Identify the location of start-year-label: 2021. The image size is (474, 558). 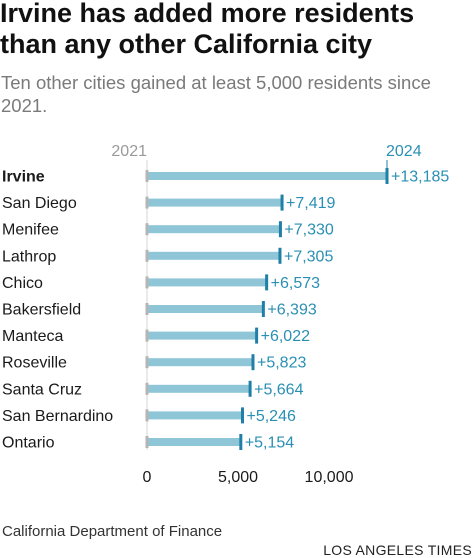
(129, 151).